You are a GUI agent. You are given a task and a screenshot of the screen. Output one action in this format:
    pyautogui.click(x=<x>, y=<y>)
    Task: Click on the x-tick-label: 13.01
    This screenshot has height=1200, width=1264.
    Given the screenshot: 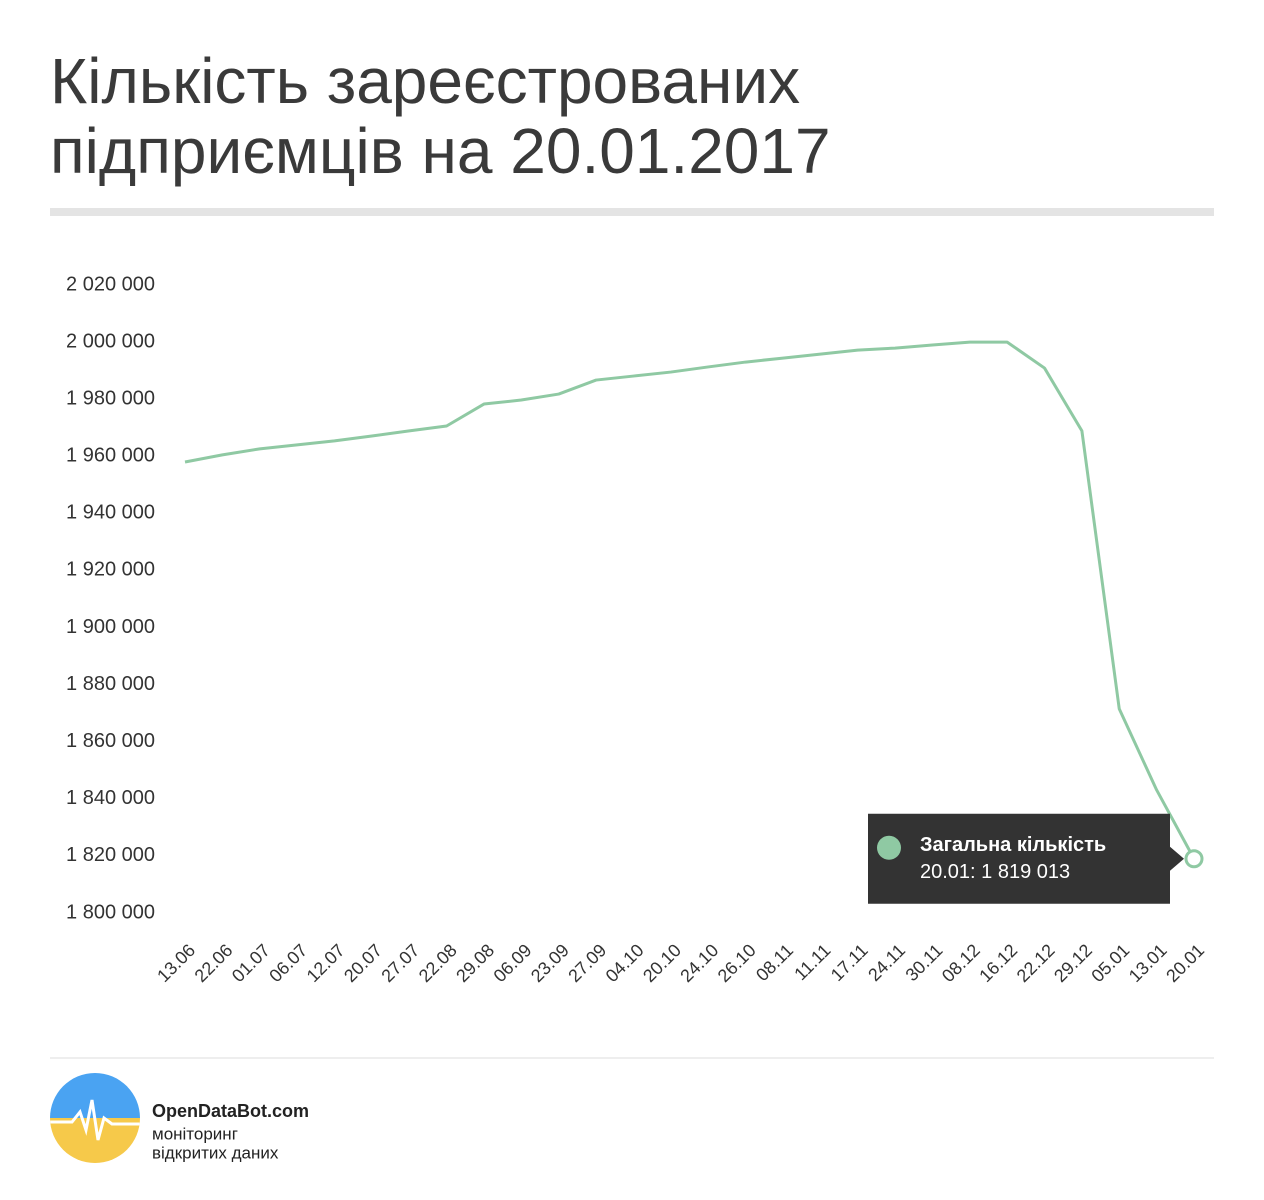 What is the action you would take?
    pyautogui.click(x=1148, y=963)
    